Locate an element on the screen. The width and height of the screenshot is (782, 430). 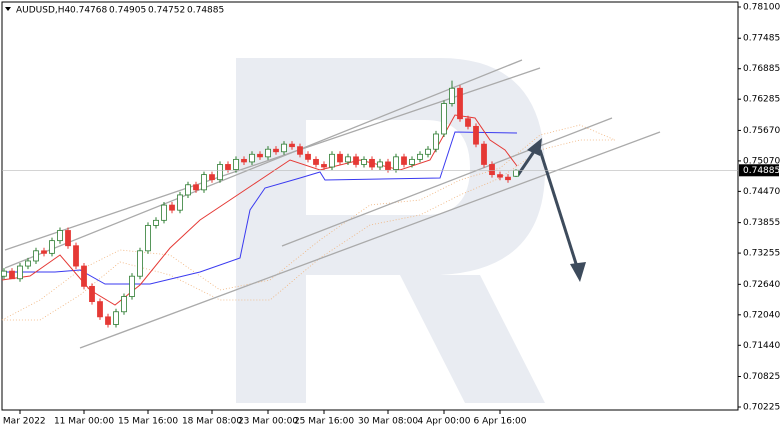
x-tick-label: 11 Mar 00:00 is located at coordinates (84, 422).